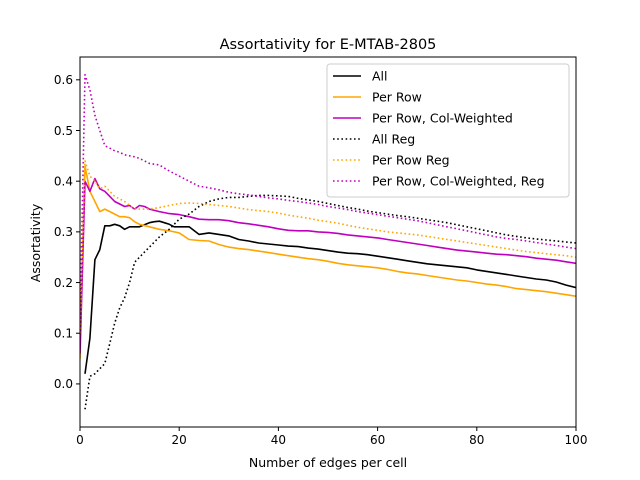 Image resolution: width=640 pixels, height=480 pixels. Describe the element at coordinates (63, 181) in the screenshot. I see `y-tick-label: 0.4` at that location.